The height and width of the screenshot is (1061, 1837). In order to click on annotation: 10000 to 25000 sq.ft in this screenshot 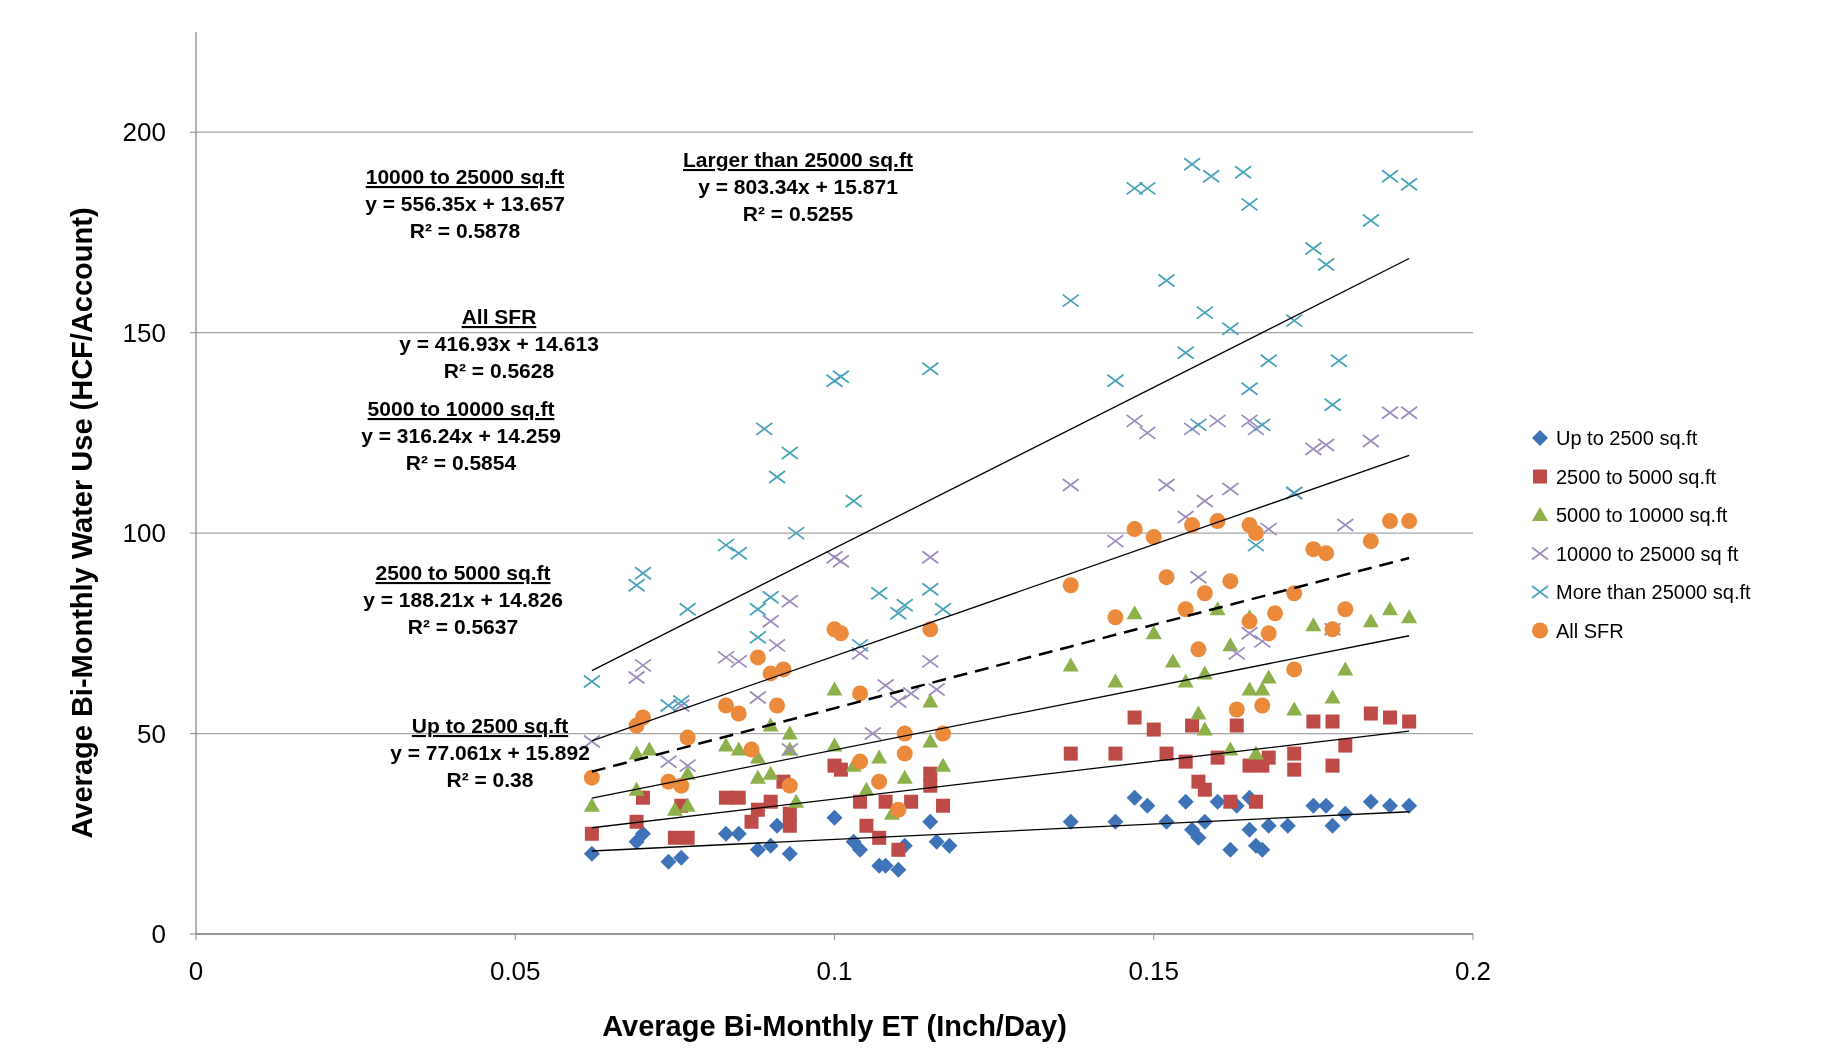, I will do `click(465, 176)`.